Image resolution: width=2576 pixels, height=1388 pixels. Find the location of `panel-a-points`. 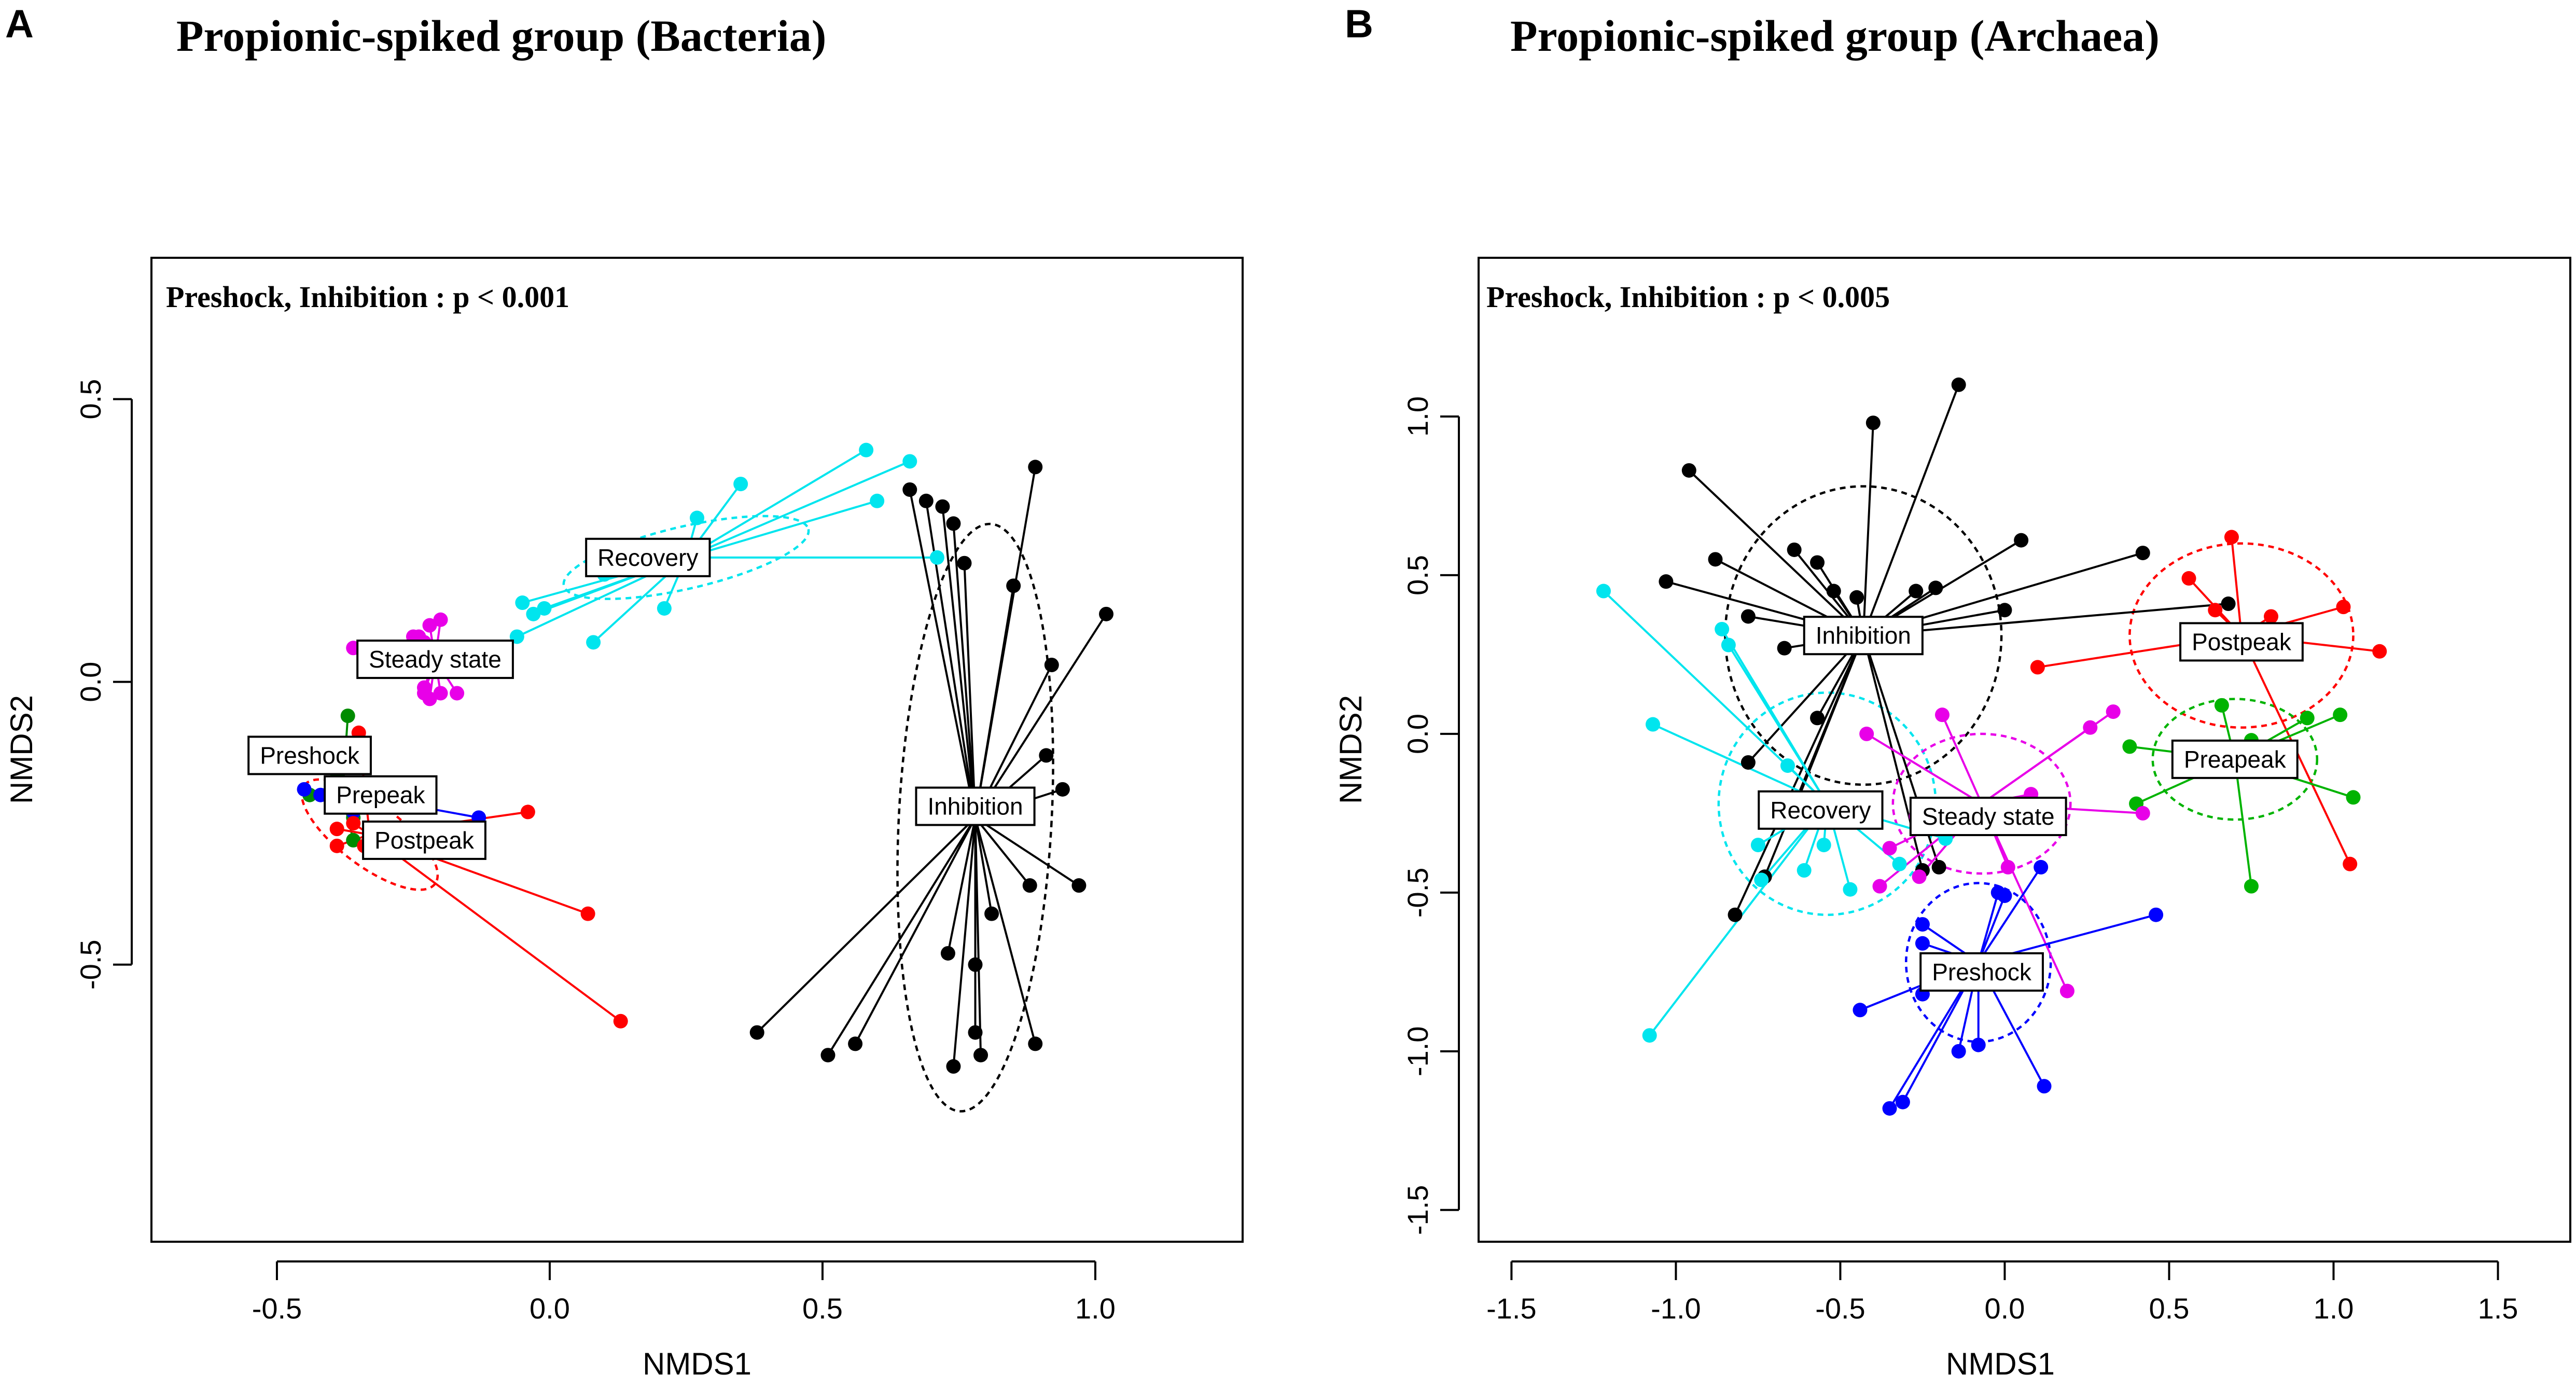

panel-a-points is located at coordinates (705, 758).